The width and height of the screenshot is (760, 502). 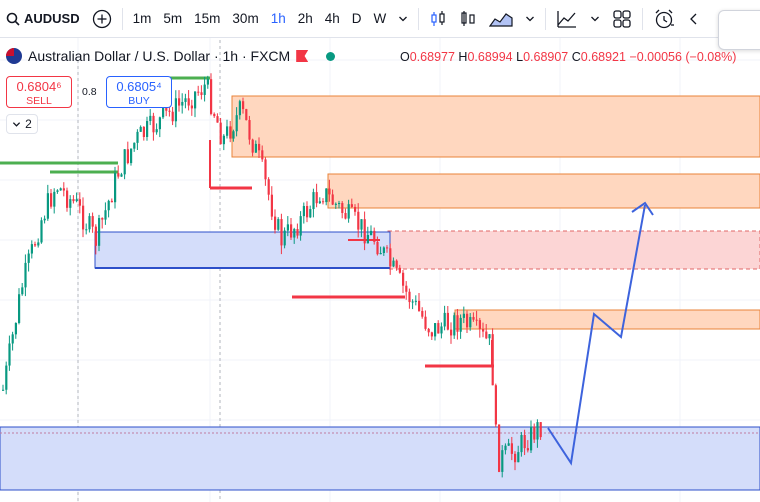 What do you see at coordinates (567, 19) in the screenshot?
I see `indicators-button` at bounding box center [567, 19].